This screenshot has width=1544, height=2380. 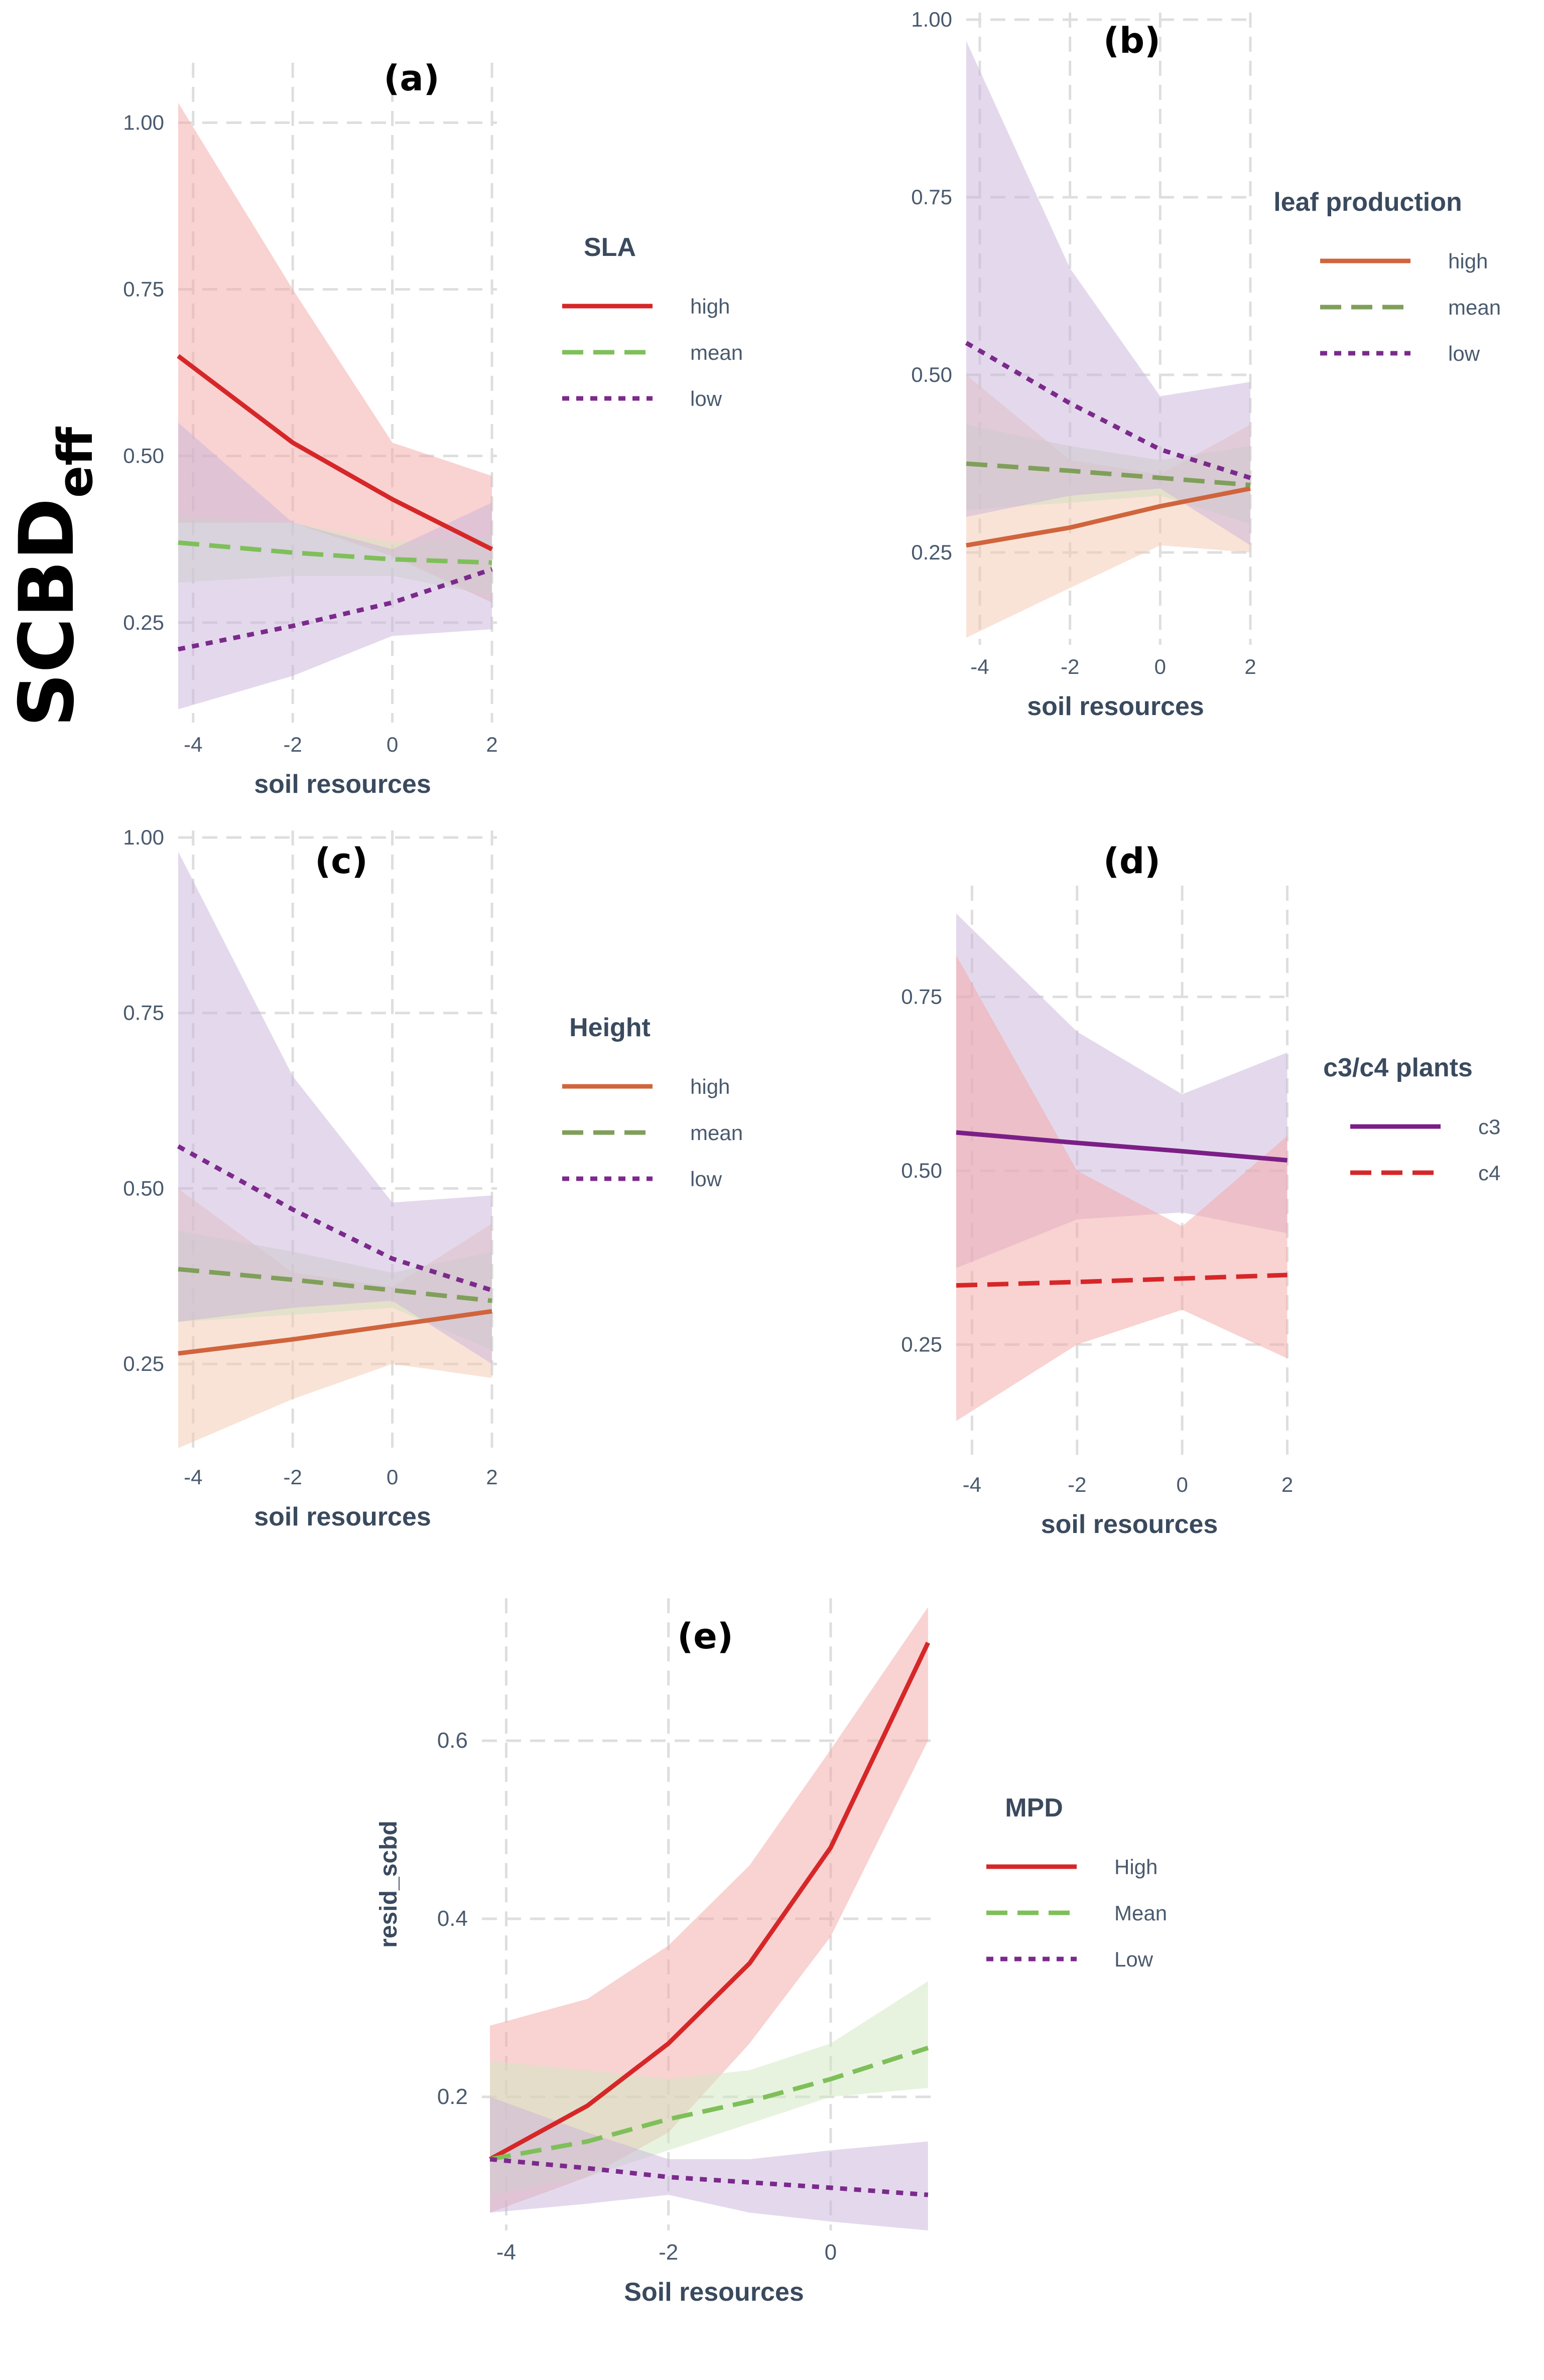 What do you see at coordinates (705, 1636) in the screenshot?
I see `panel-label: (e)` at bounding box center [705, 1636].